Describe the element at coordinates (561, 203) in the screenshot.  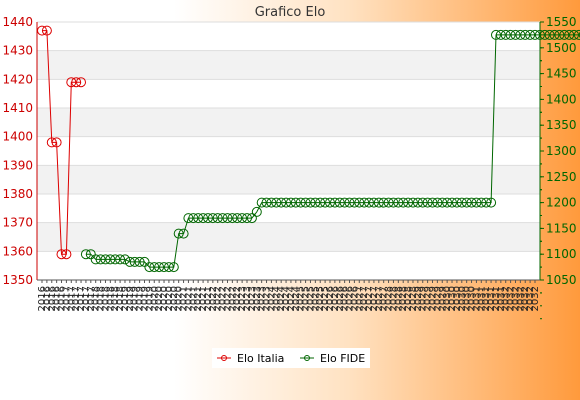
I see `right-tick-label: 1200` at that location.